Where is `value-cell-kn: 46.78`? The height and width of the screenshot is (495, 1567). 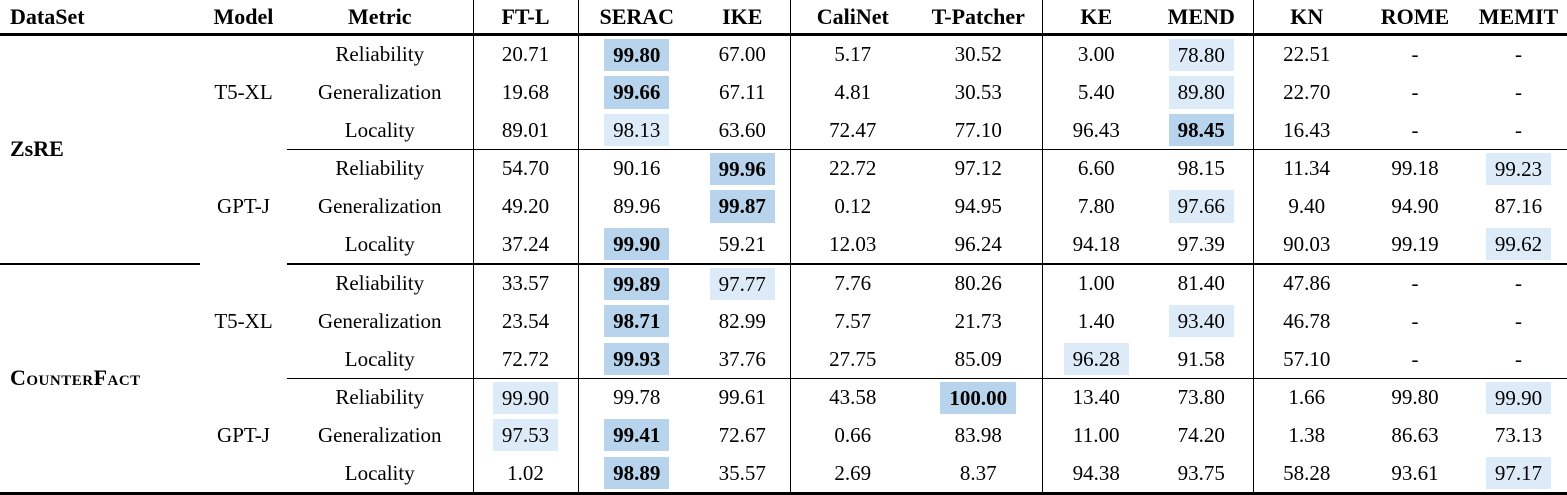
value-cell-kn: 46.78 is located at coordinates (1307, 320).